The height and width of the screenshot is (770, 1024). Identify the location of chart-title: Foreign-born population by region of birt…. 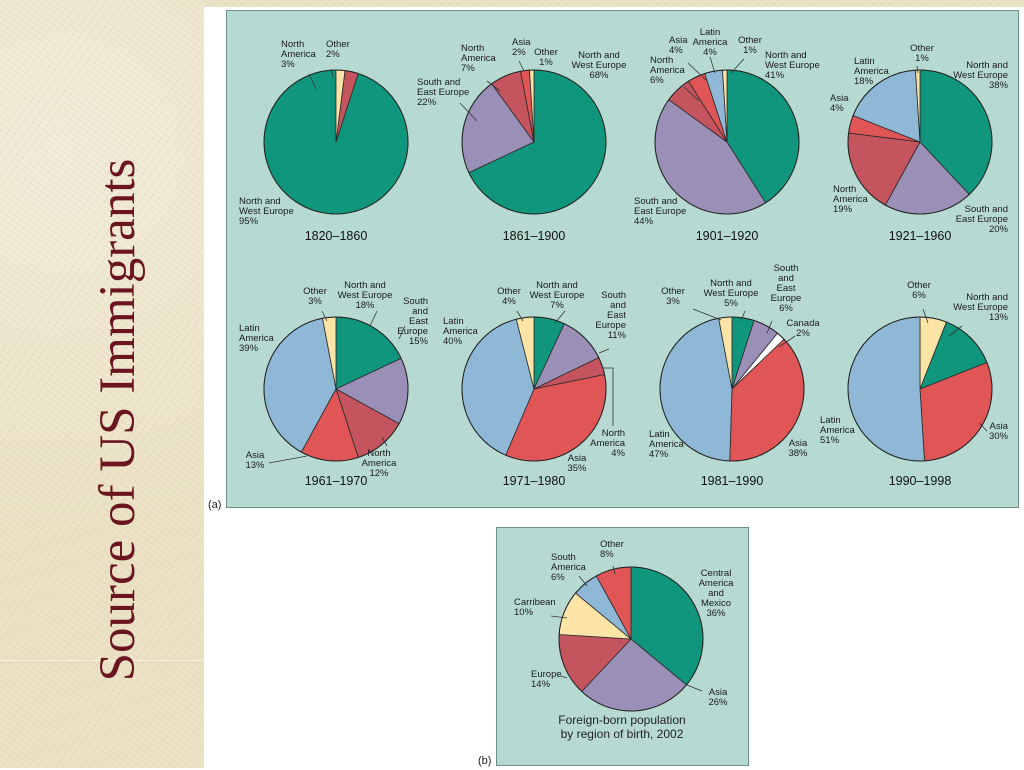
(621, 727).